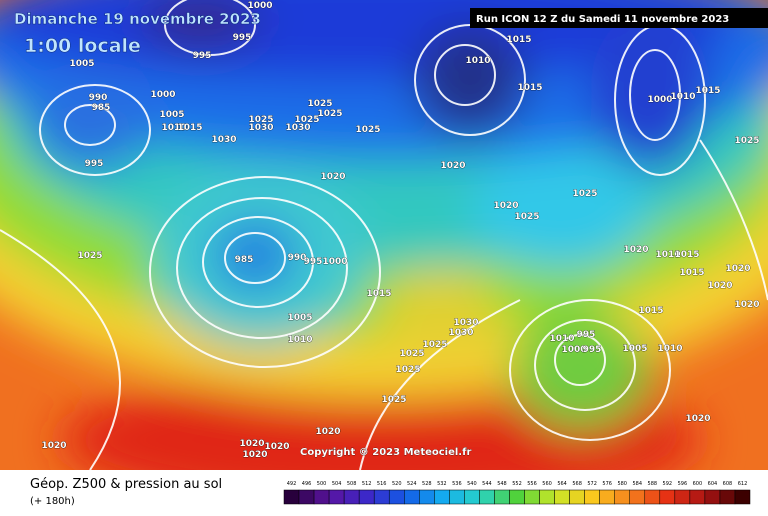 Image resolution: width=768 pixels, height=516 pixels. What do you see at coordinates (337, 484) in the screenshot?
I see `colorbar-label: 504` at bounding box center [337, 484].